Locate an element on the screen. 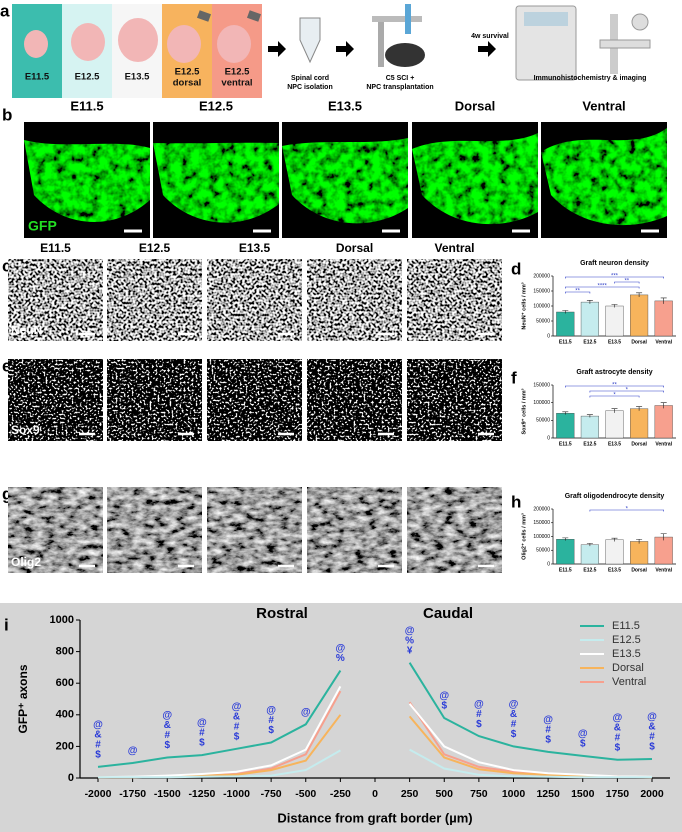 The height and width of the screenshot is (832, 682). stage-label: E11.5 is located at coordinates (37, 77).